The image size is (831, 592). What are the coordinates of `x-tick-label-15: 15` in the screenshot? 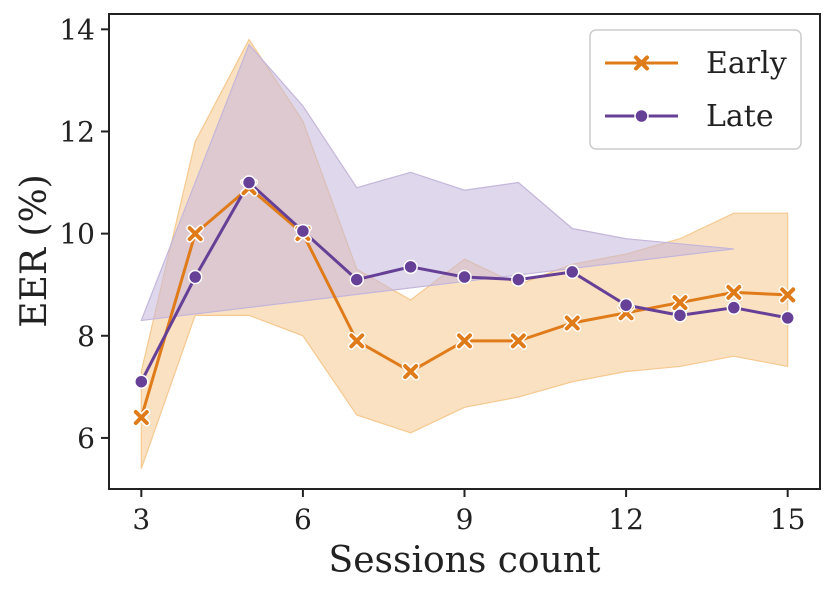 It's located at (788, 519).